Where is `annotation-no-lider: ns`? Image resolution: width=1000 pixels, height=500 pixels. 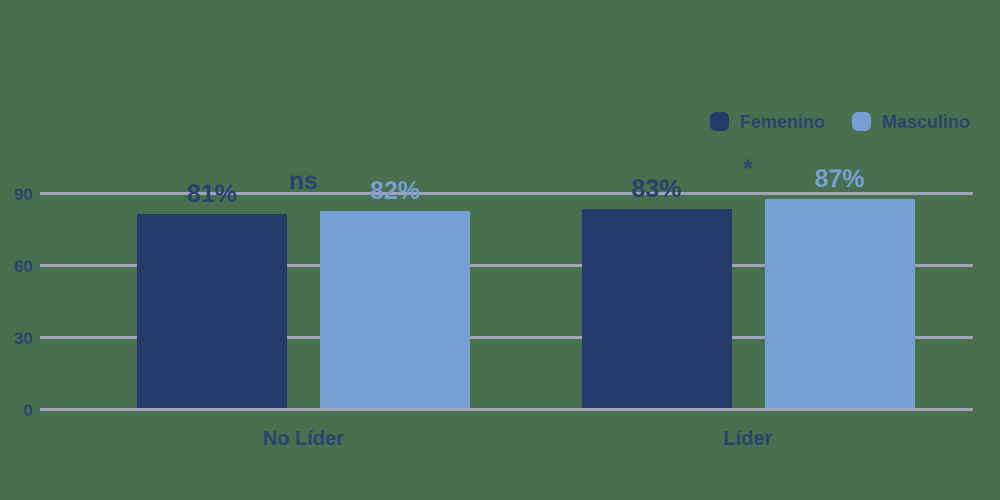 annotation-no-lider: ns is located at coordinates (303, 181).